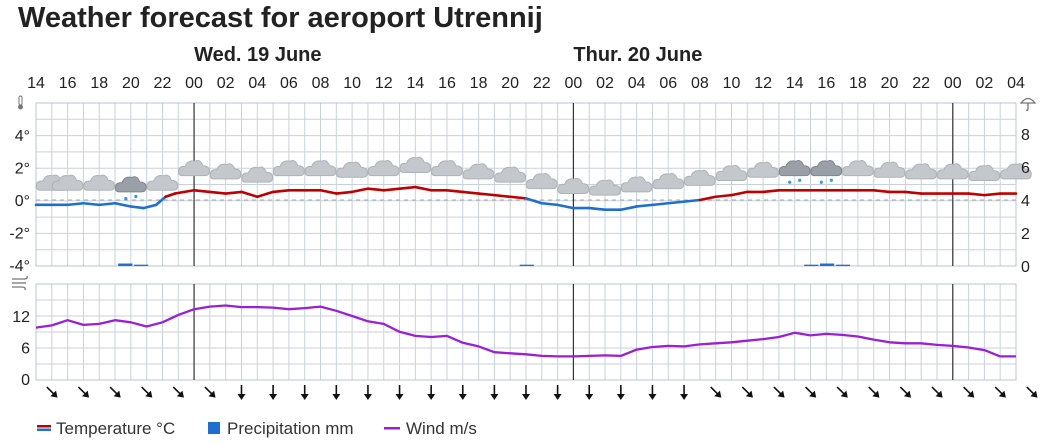 The height and width of the screenshot is (444, 1042). I want to click on hour-label: 12, so click(763, 83).